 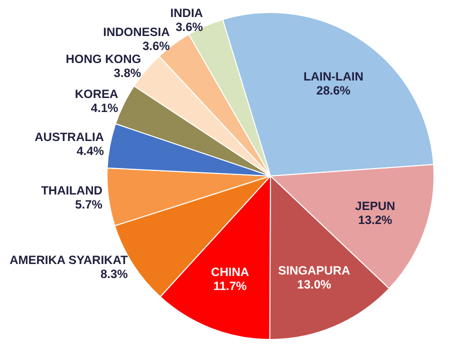 What do you see at coordinates (104, 59) in the screenshot?
I see `slice-label: HONG KONG` at bounding box center [104, 59].